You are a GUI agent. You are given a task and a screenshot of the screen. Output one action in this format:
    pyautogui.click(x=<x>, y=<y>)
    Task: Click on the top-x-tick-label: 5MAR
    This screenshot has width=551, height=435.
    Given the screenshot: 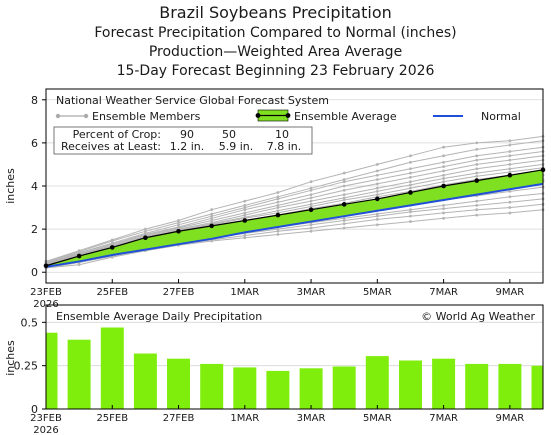 What is the action you would take?
    pyautogui.click(x=377, y=292)
    